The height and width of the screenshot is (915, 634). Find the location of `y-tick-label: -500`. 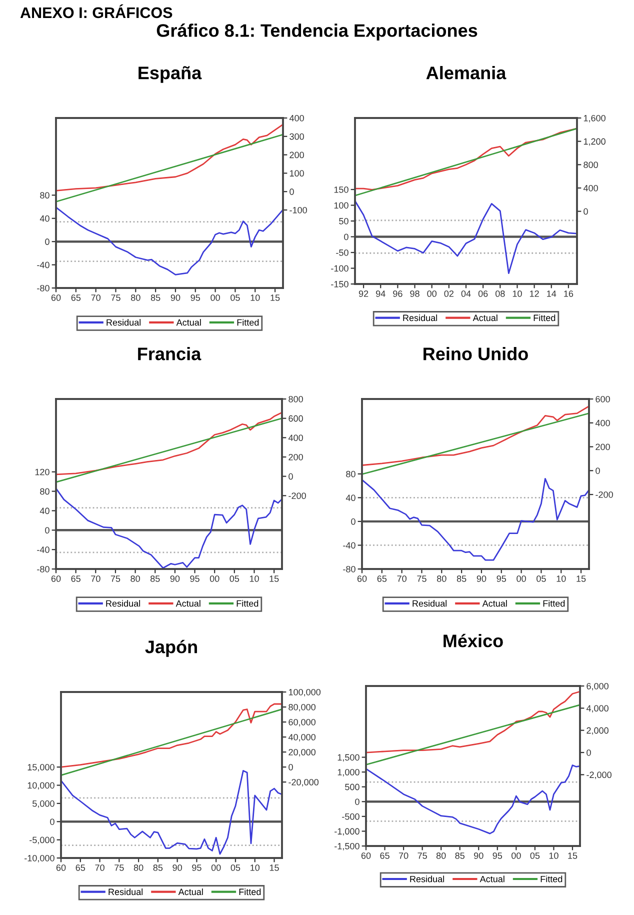

y-tick-label: -500 is located at coordinates (351, 816).